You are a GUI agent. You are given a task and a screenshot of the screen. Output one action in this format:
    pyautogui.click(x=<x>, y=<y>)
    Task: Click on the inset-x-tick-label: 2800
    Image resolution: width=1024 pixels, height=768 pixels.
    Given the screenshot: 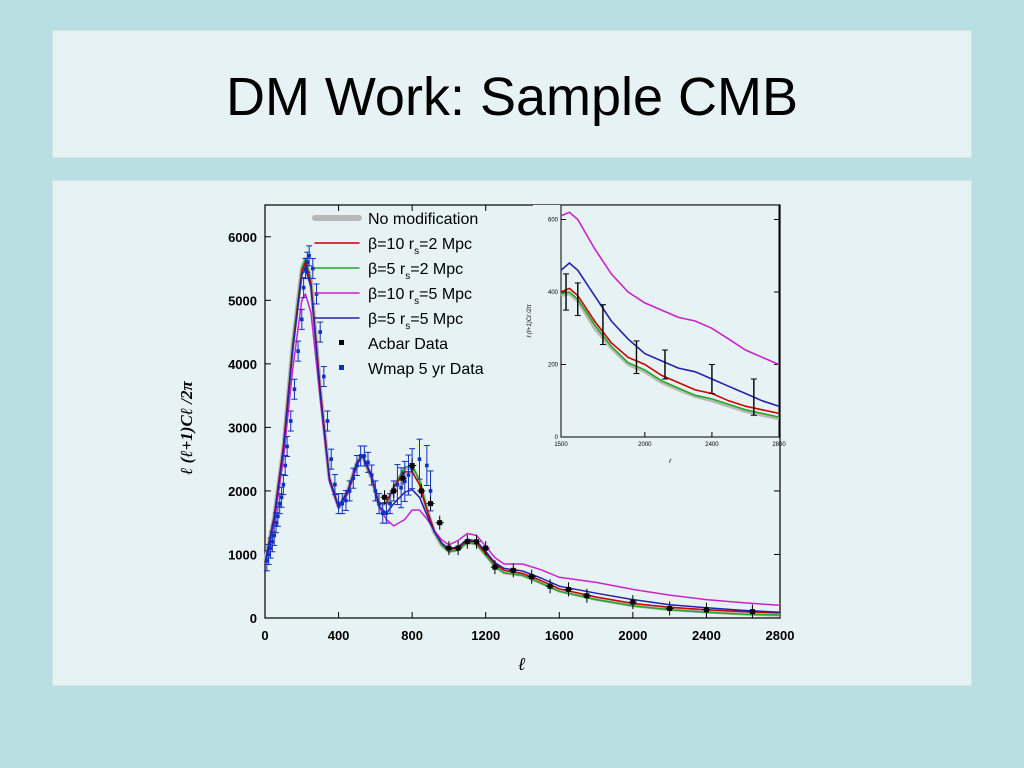 What is the action you would take?
    pyautogui.click(x=779, y=445)
    